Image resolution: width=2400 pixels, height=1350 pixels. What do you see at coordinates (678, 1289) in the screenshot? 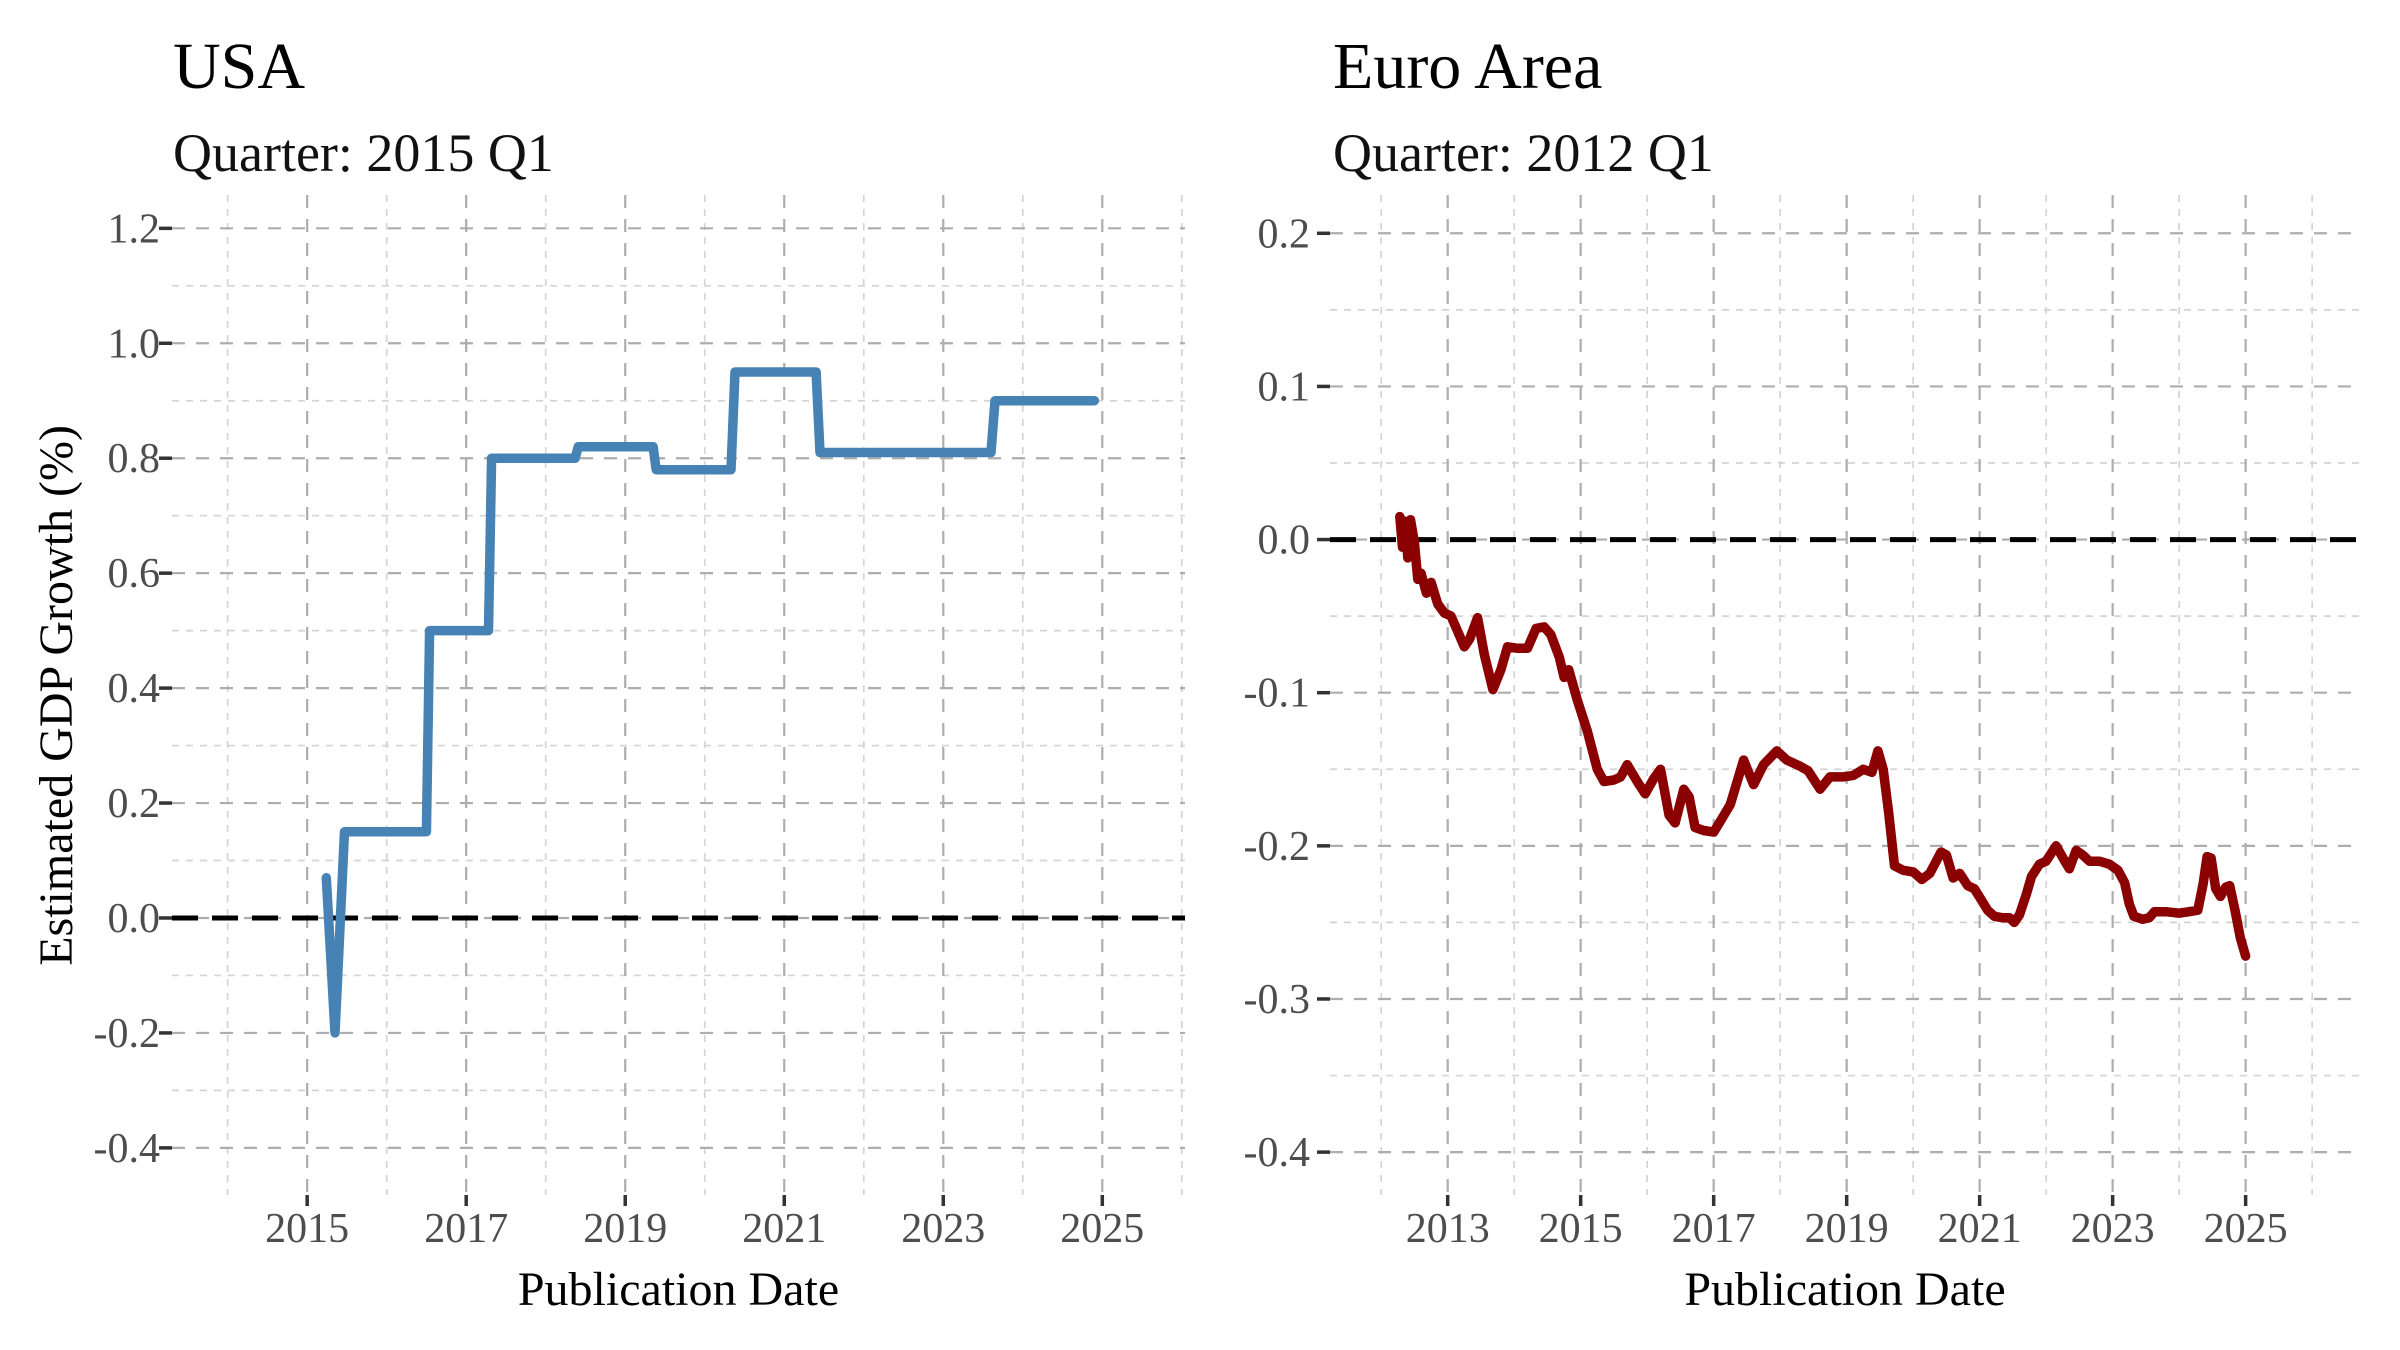
I see `x-axis-label-usa: Publication Date` at bounding box center [678, 1289].